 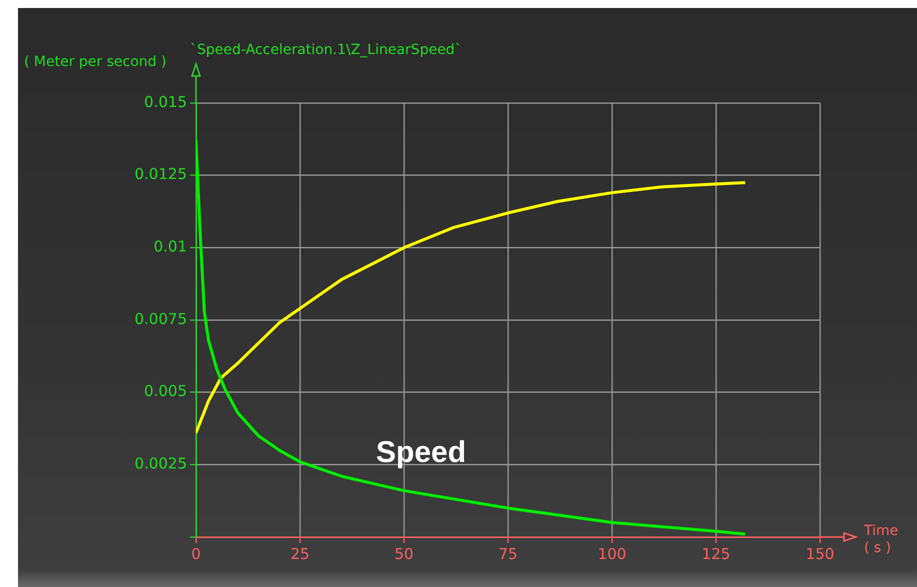 I want to click on y-axis-title: ( Meter per second ), so click(x=95, y=62).